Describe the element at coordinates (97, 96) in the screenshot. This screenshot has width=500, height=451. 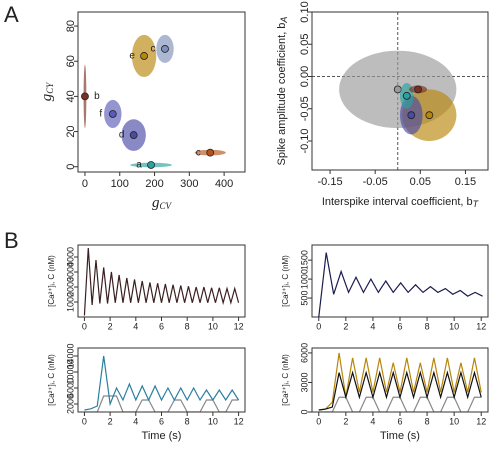
I see `cluster-label: b` at that location.